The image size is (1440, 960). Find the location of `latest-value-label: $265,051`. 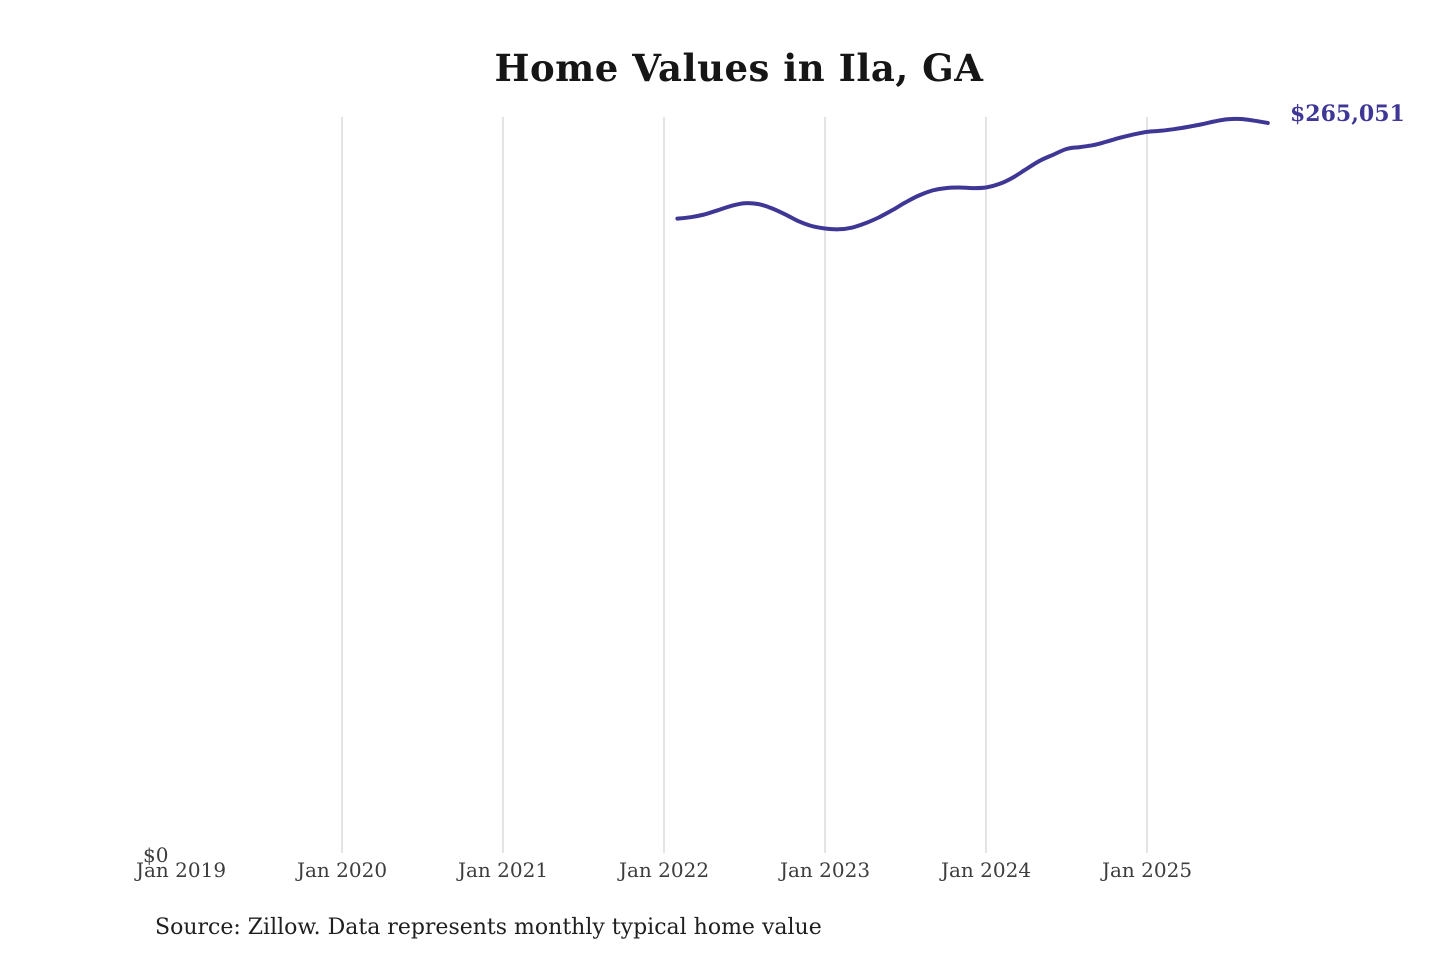

latest-value-label: $265,051 is located at coordinates (1347, 114).